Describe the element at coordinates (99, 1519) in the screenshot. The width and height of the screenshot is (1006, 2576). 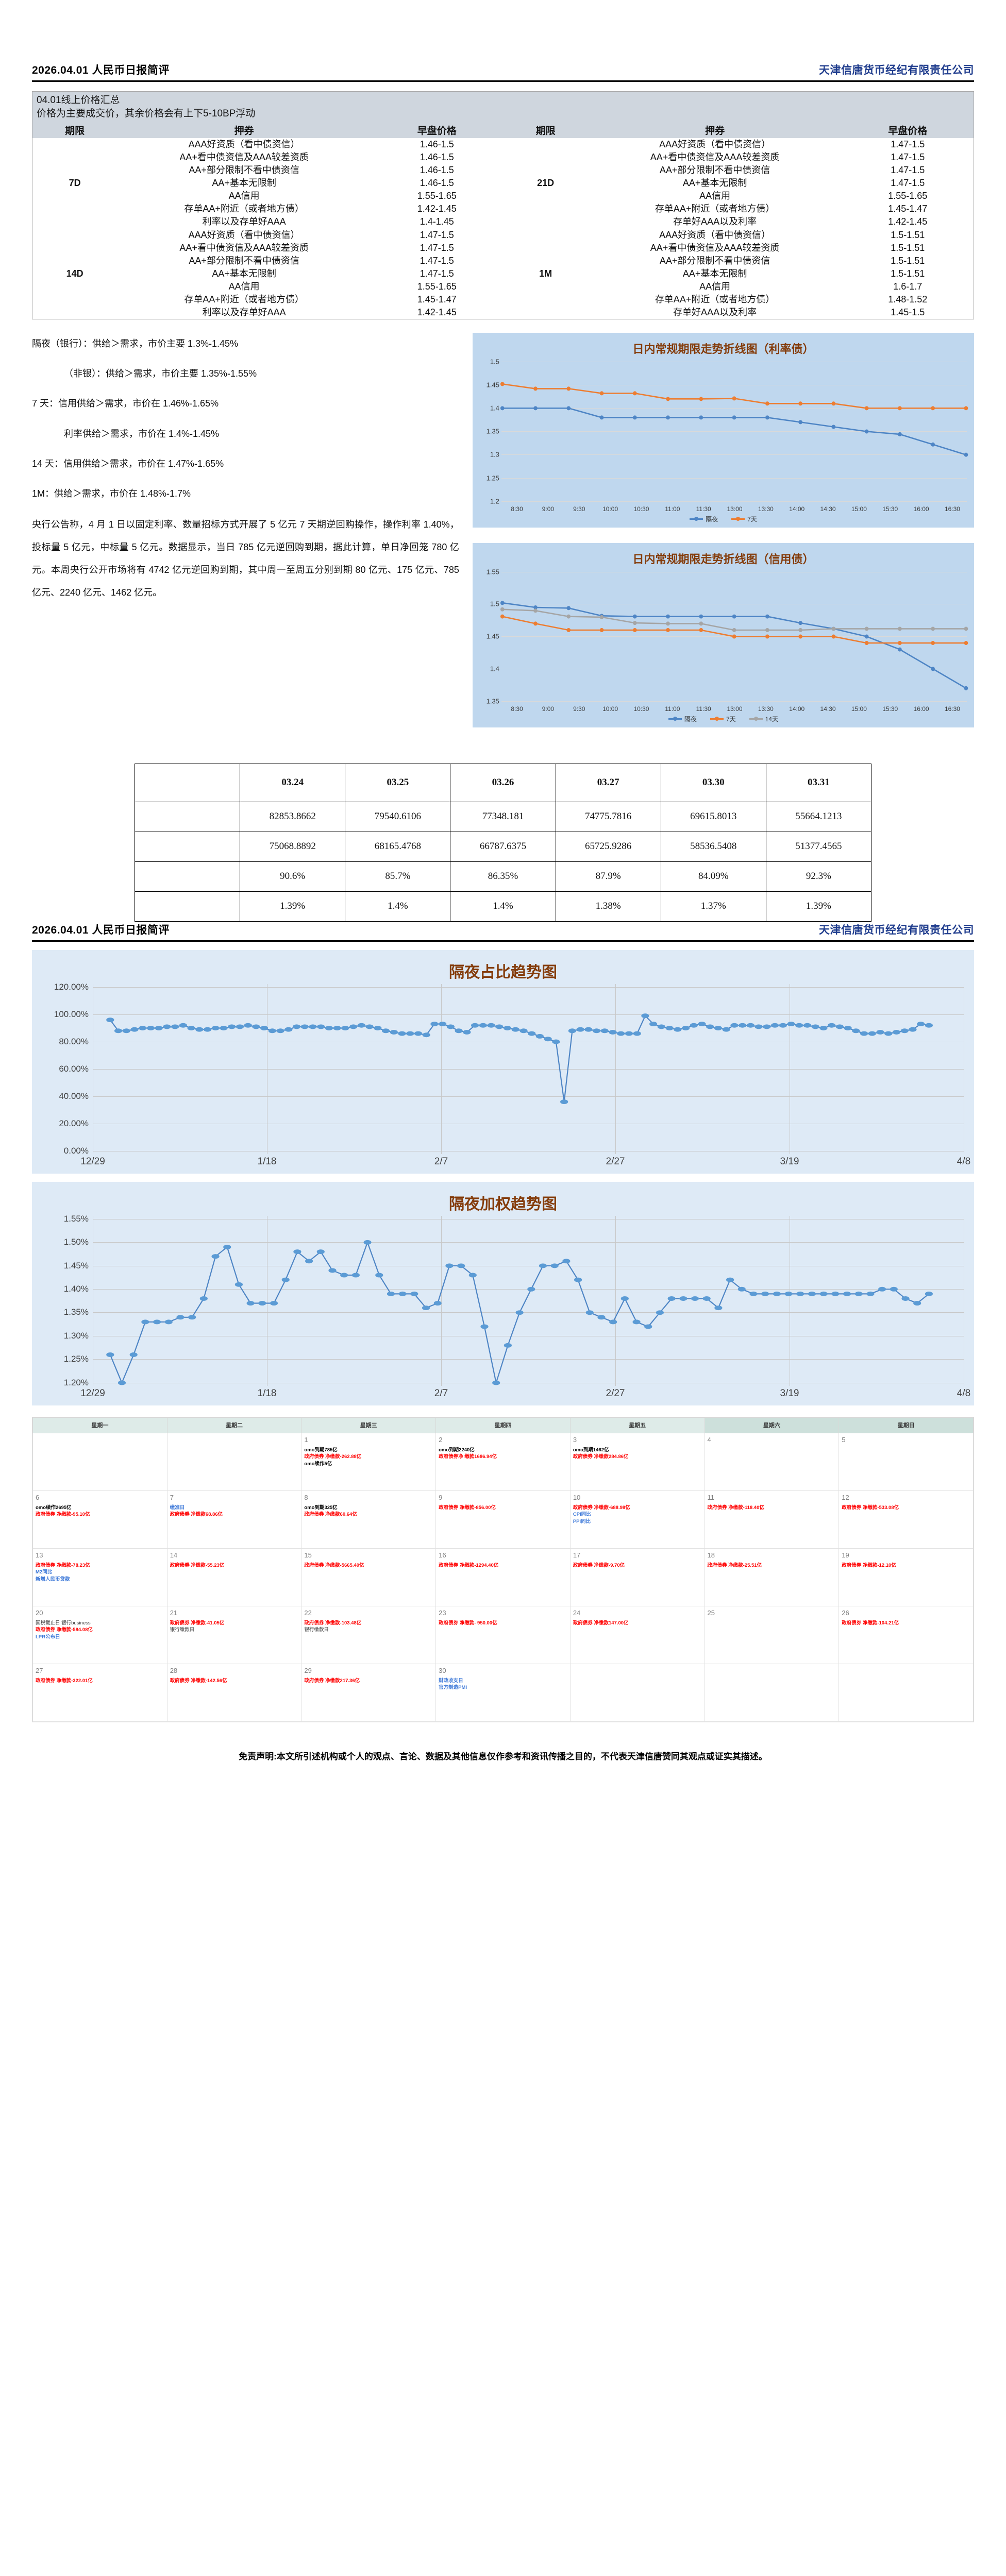
I see `calendar-day-cell: 6 omo续作2695亿 政府债券 净缴款-95.10亿` at that location.